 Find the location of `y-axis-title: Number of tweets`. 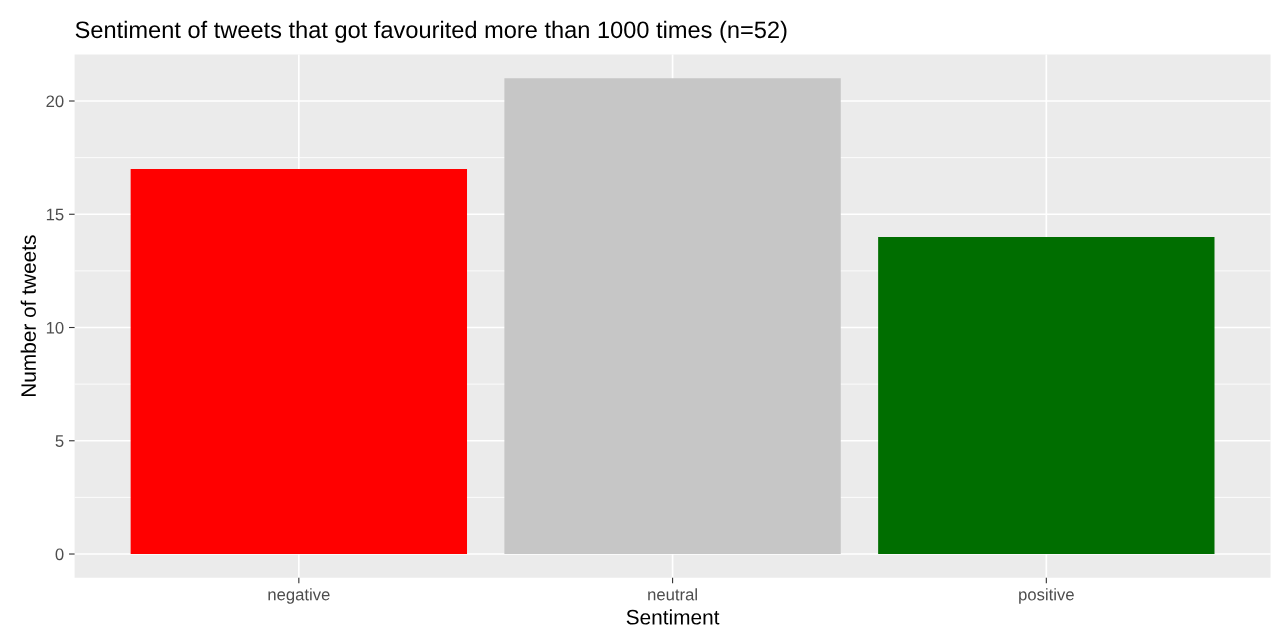

y-axis-title: Number of tweets is located at coordinates (28, 316).